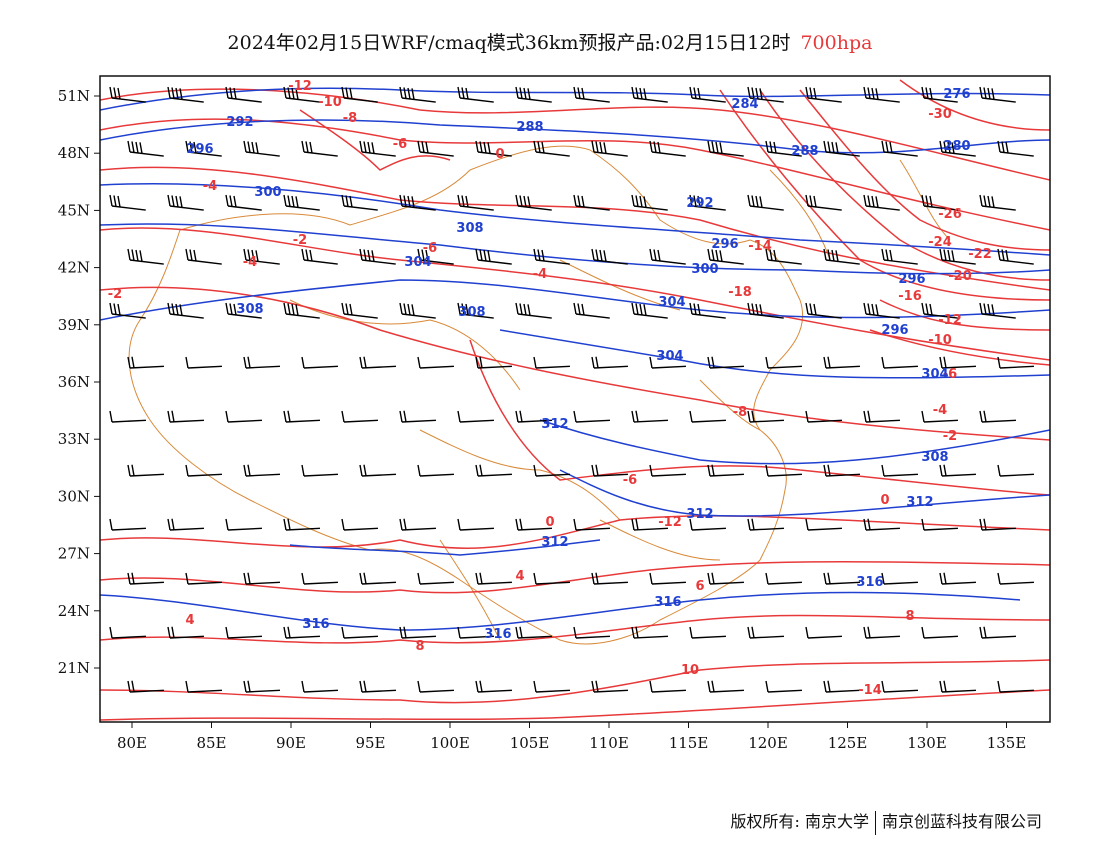 This screenshot has width=1100, height=850. What do you see at coordinates (690, 670) in the screenshot?
I see `isotherm-label: 10` at bounding box center [690, 670].